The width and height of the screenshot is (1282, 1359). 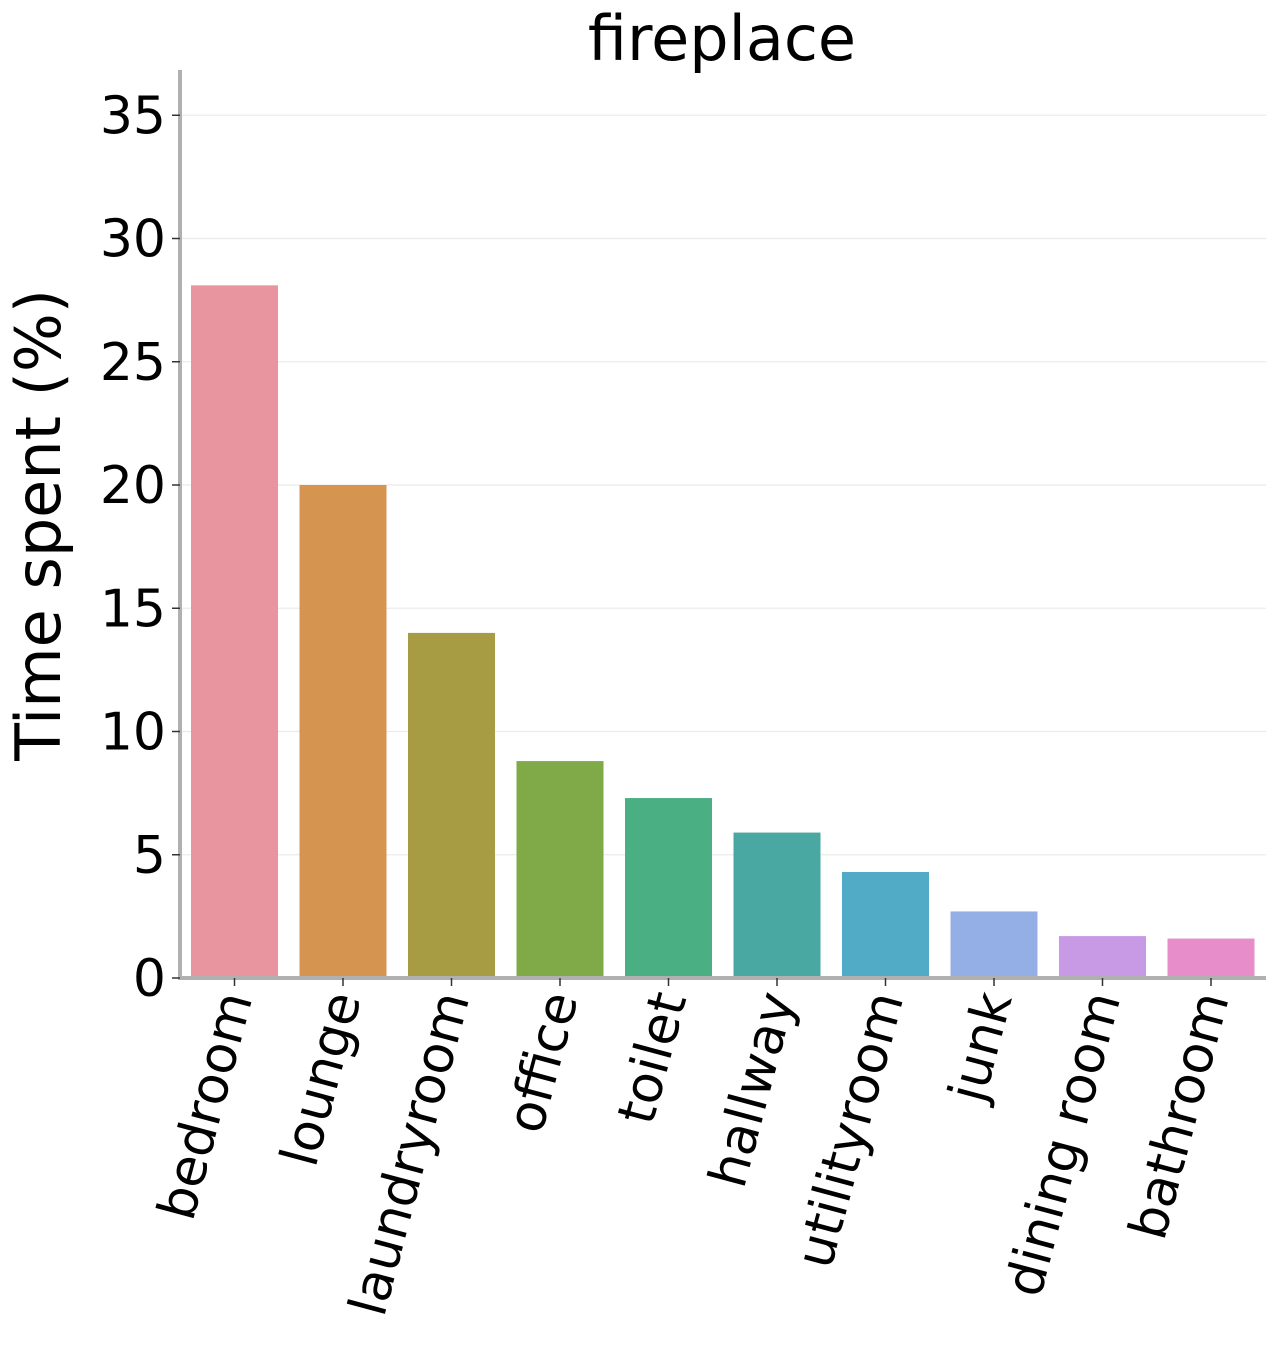 I want to click on y-tick-label: 5, so click(x=149, y=856).